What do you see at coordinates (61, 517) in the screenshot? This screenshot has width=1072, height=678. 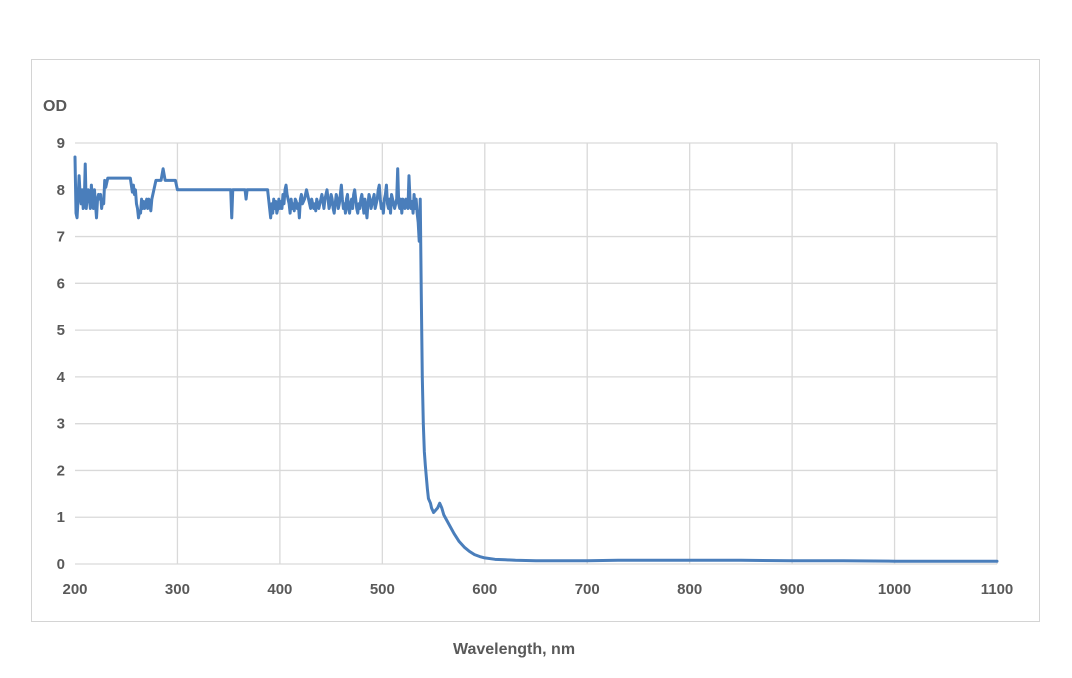 I see `y-tick-label: 1` at bounding box center [61, 517].